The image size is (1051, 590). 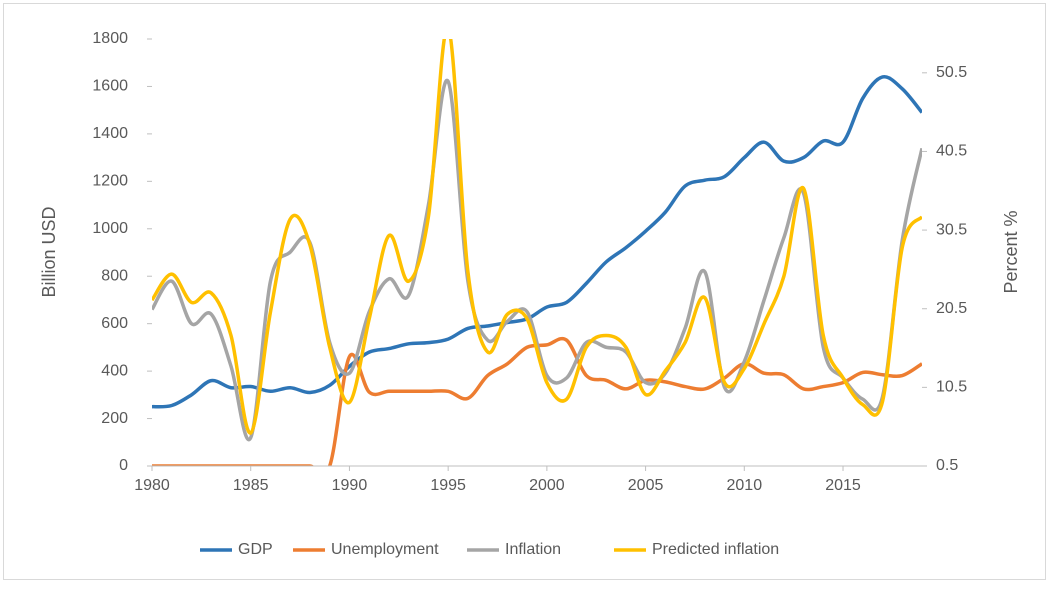 I want to click on y2-tick-label: 20.5, so click(x=951, y=308).